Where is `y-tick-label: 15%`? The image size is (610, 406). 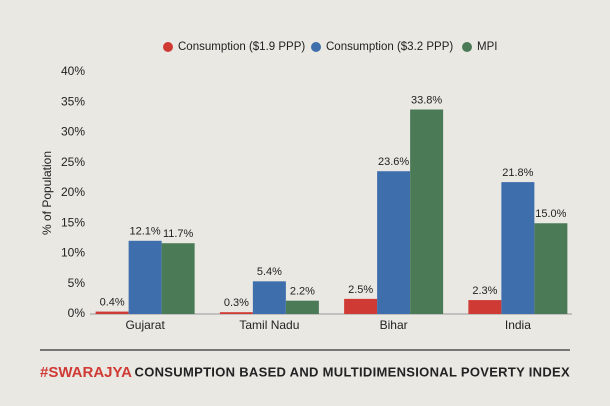
y-tick-label: 15% is located at coordinates (73, 222).